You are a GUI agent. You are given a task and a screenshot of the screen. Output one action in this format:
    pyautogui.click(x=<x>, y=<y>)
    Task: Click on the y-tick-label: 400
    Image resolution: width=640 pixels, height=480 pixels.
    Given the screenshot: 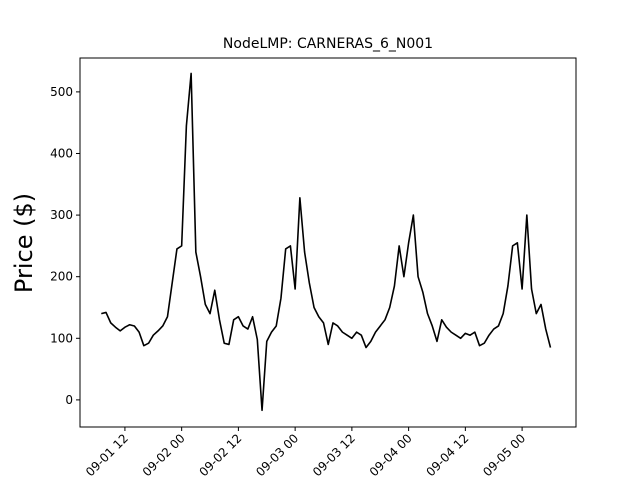 What is the action you would take?
    pyautogui.click(x=61, y=153)
    